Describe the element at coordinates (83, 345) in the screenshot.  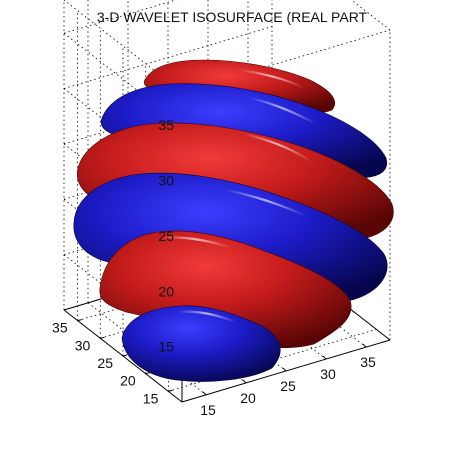
I see `y-tick-label: 30` at that location.